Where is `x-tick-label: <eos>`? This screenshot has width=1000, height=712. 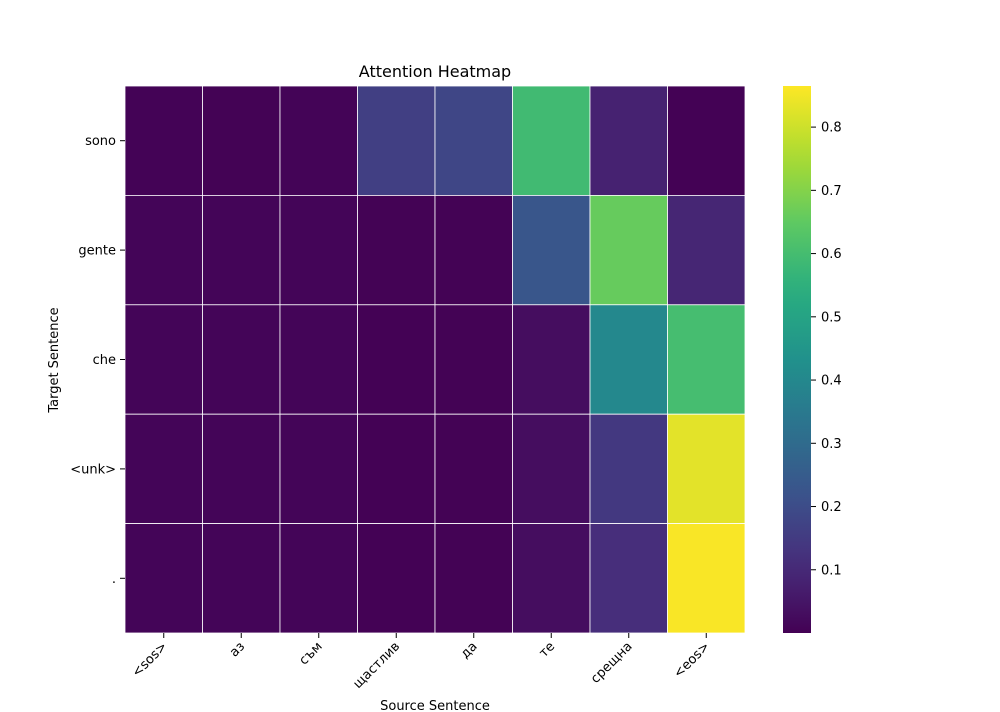 x-tick-label: <eos> is located at coordinates (692, 660).